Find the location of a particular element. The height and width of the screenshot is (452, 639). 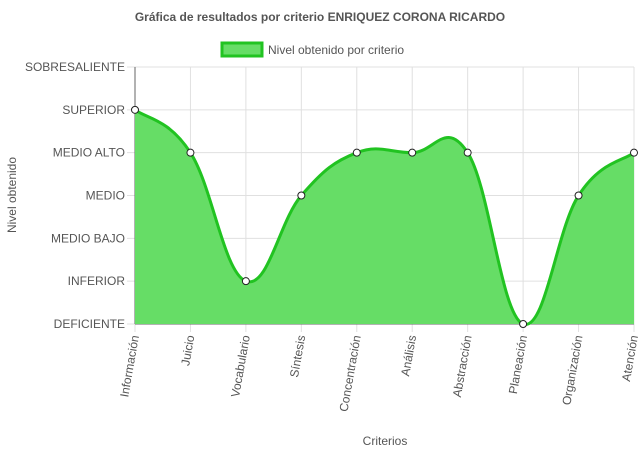

y-tick-label: SOBRESALIENTE is located at coordinates (75, 67).